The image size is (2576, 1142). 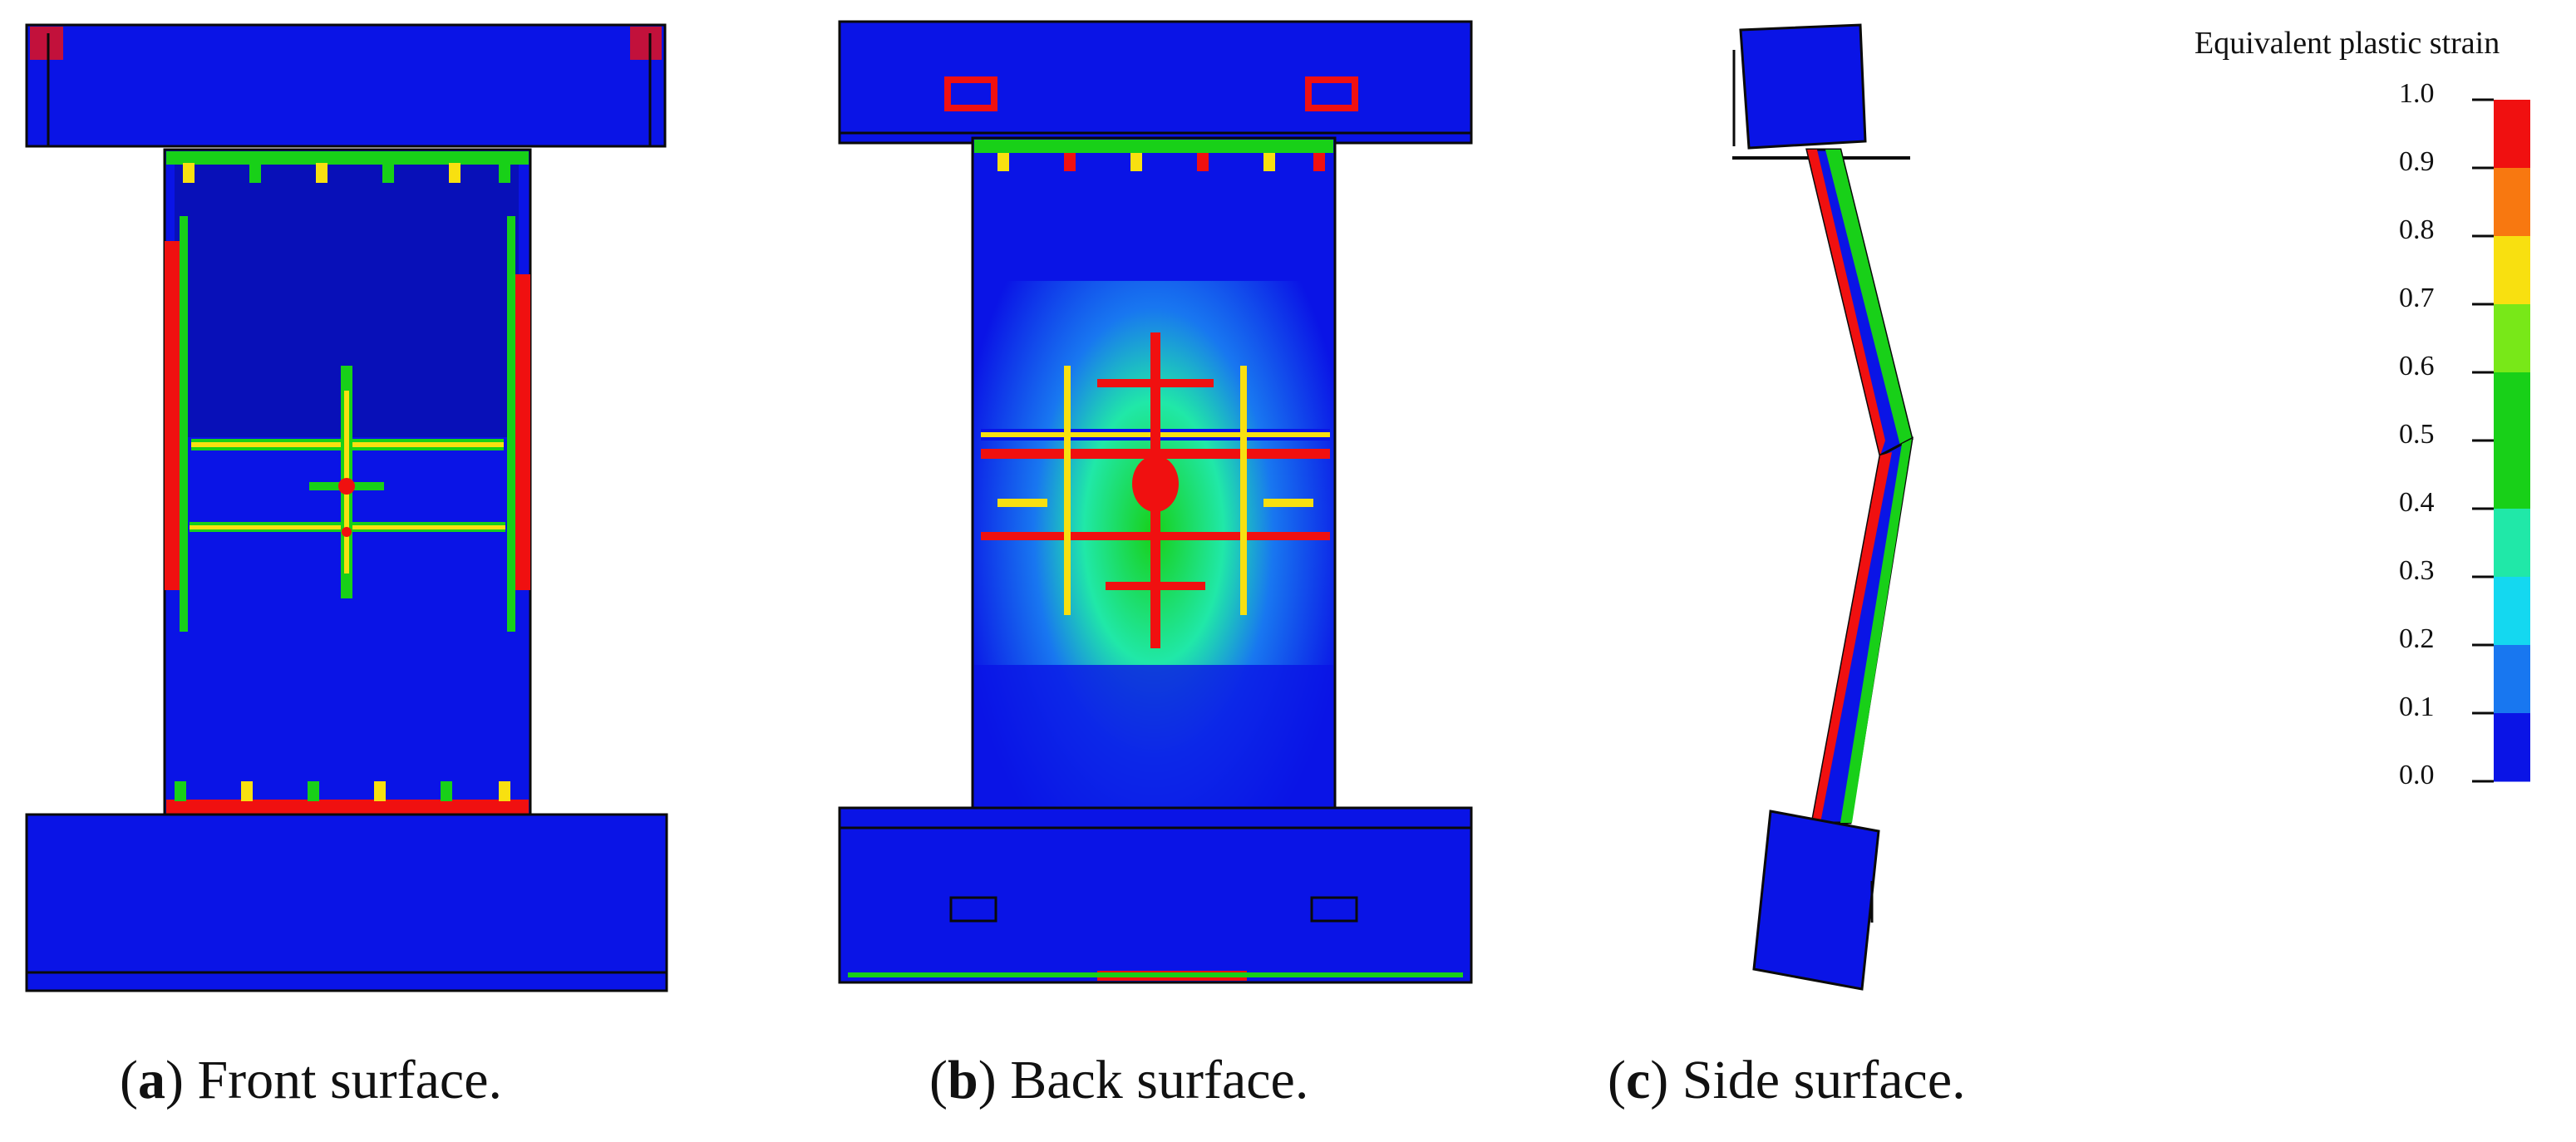 I want to click on caption-letter: a, so click(x=151, y=1080).